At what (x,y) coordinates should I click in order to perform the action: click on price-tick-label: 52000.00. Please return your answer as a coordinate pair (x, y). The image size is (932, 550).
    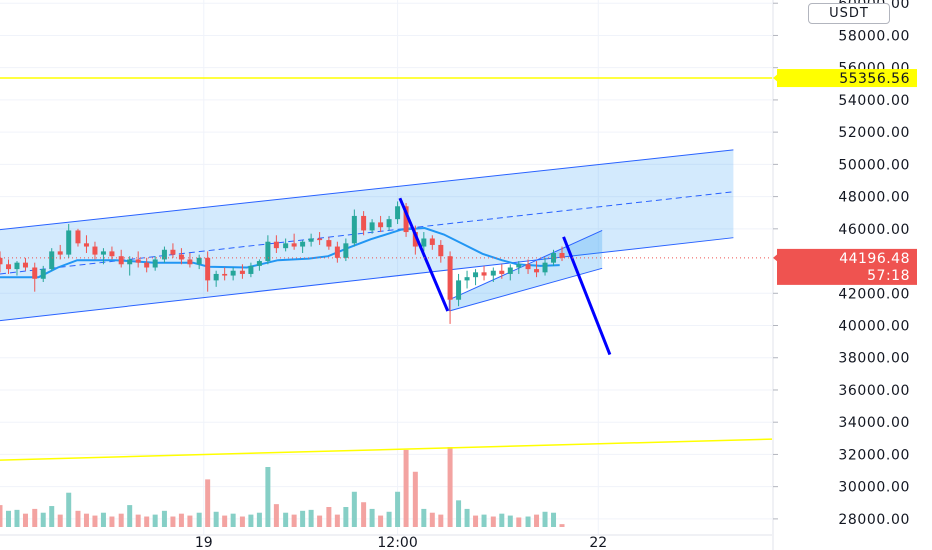
    Looking at the image, I should click on (874, 133).